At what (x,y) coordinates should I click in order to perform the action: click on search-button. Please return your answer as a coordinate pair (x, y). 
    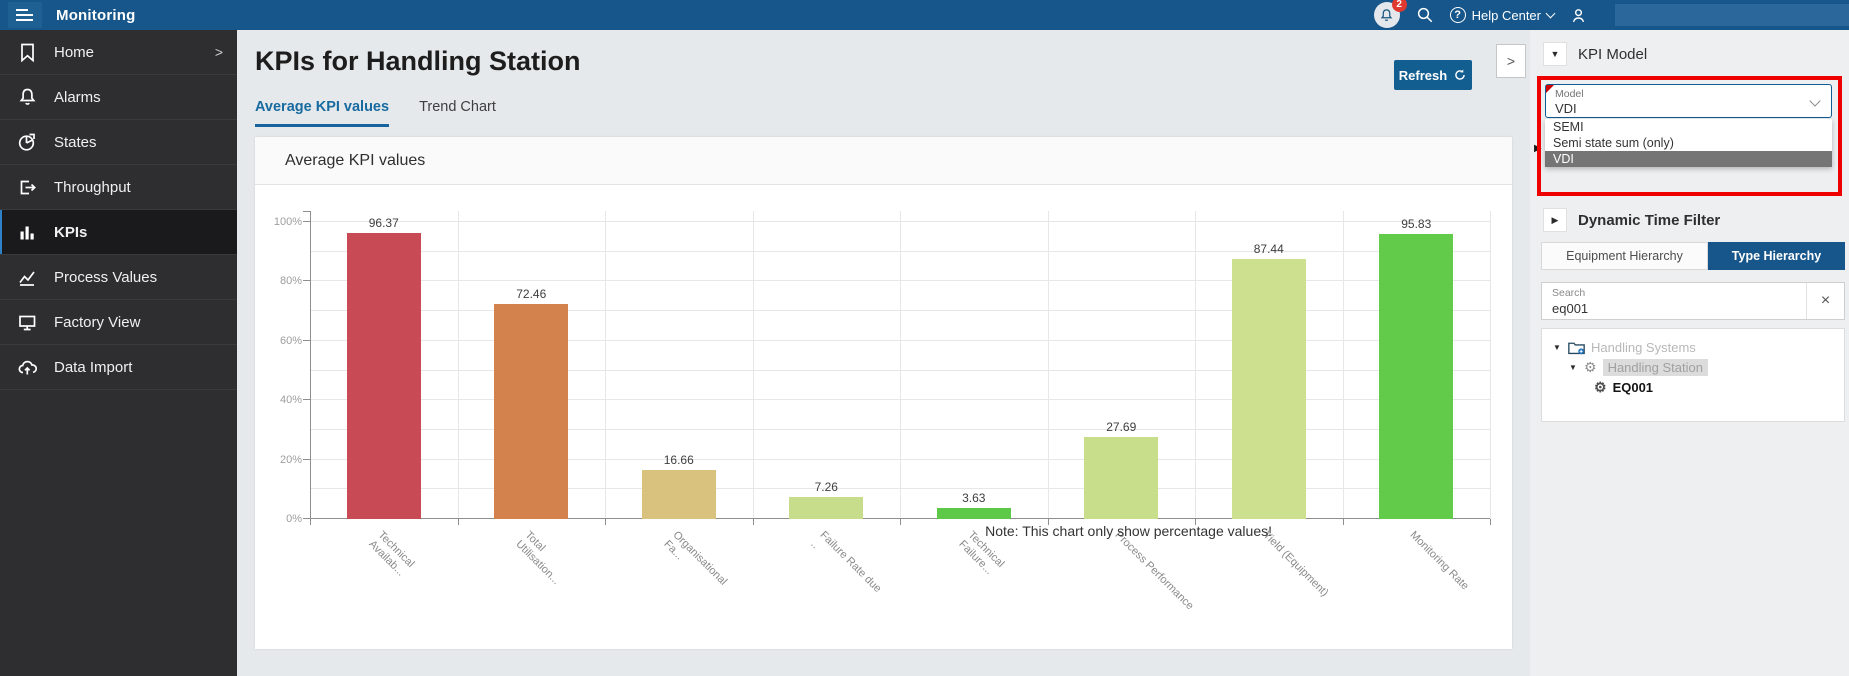
    Looking at the image, I should click on (1425, 15).